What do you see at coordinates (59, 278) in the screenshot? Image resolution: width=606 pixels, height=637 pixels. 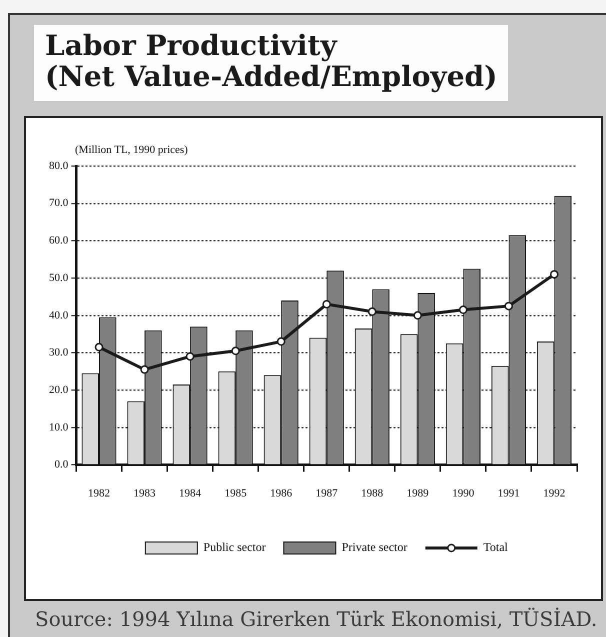 I see `y-tick-label: 50.0` at bounding box center [59, 278].